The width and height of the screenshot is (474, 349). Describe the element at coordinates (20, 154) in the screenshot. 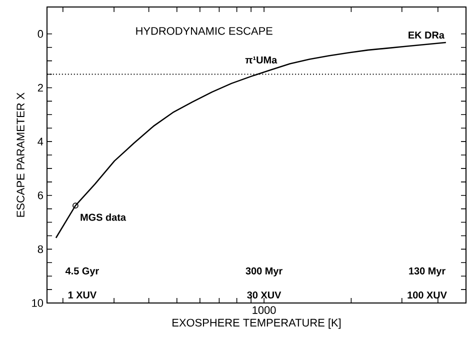

I see `y-axis-title: ESCAPE PARAMETER X` at that location.